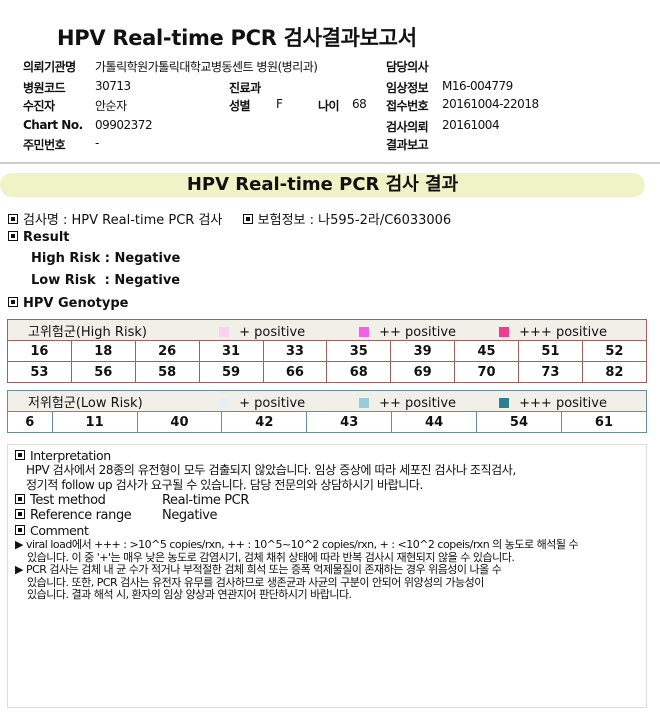 This screenshot has width=660, height=717. I want to click on dept-label: 진료과, so click(245, 88).